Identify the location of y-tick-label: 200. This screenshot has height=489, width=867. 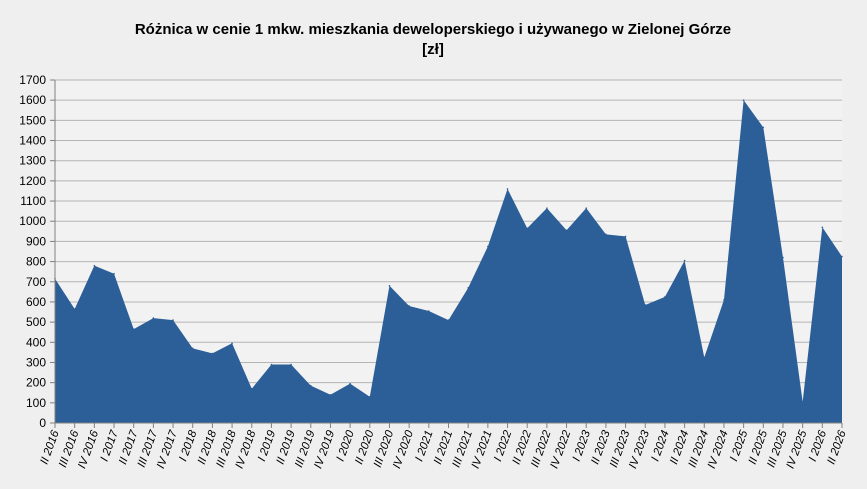
(36, 383).